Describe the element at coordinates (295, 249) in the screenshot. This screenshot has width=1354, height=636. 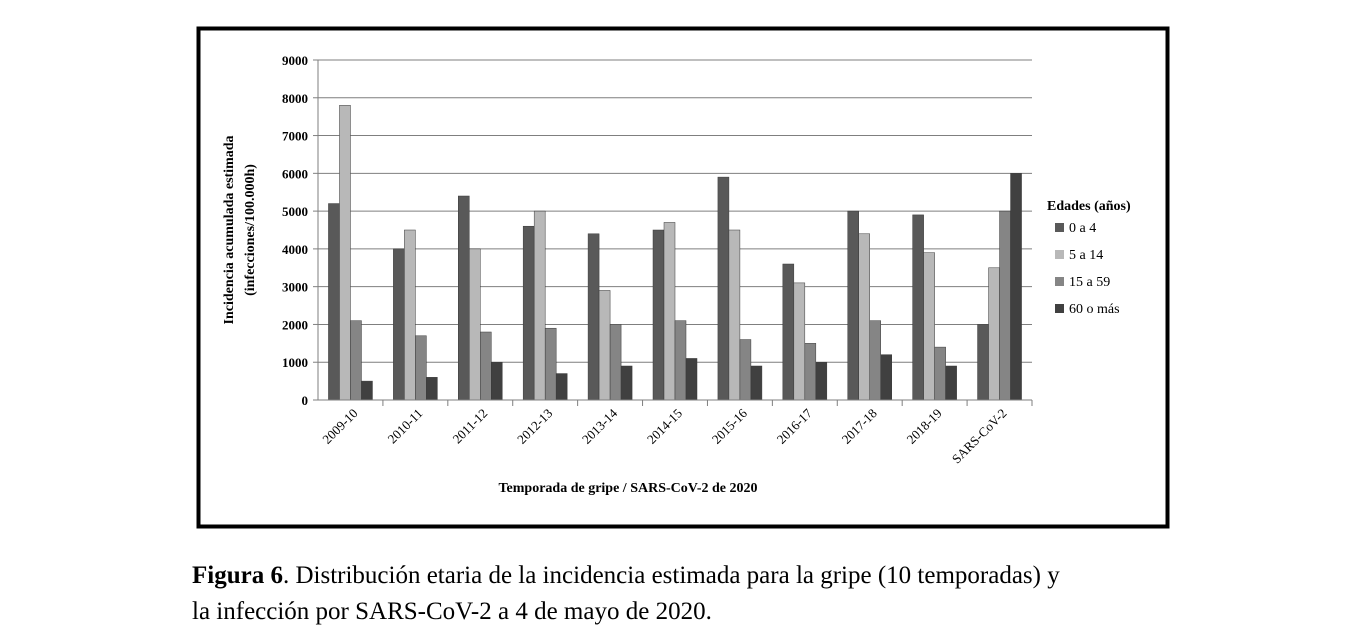
I see `y-tick-label: 4000` at that location.